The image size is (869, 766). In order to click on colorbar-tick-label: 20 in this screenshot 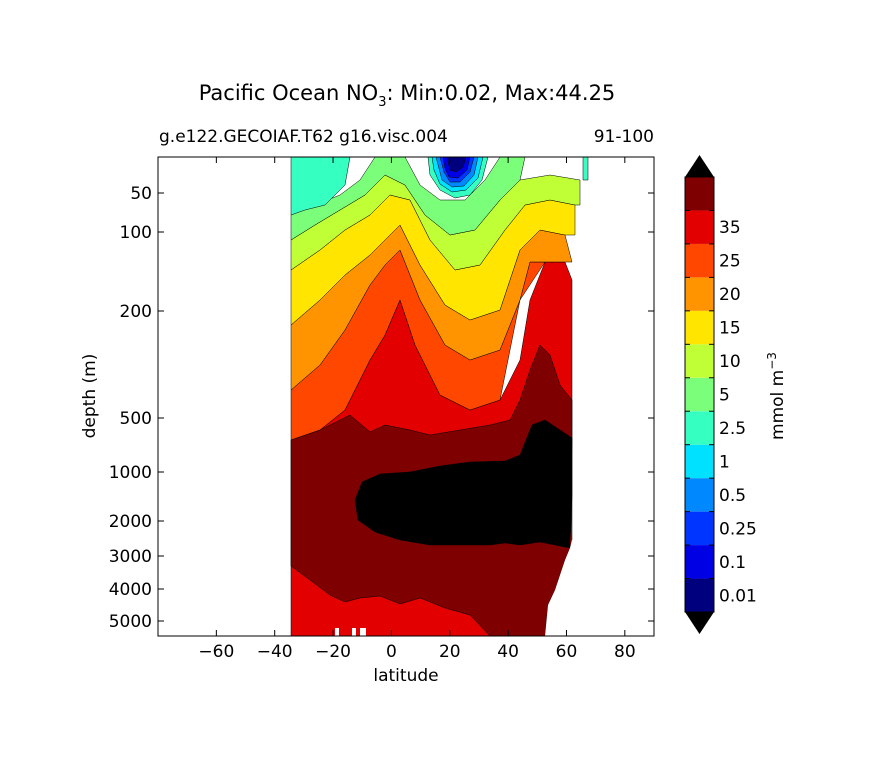, I will do `click(730, 295)`.